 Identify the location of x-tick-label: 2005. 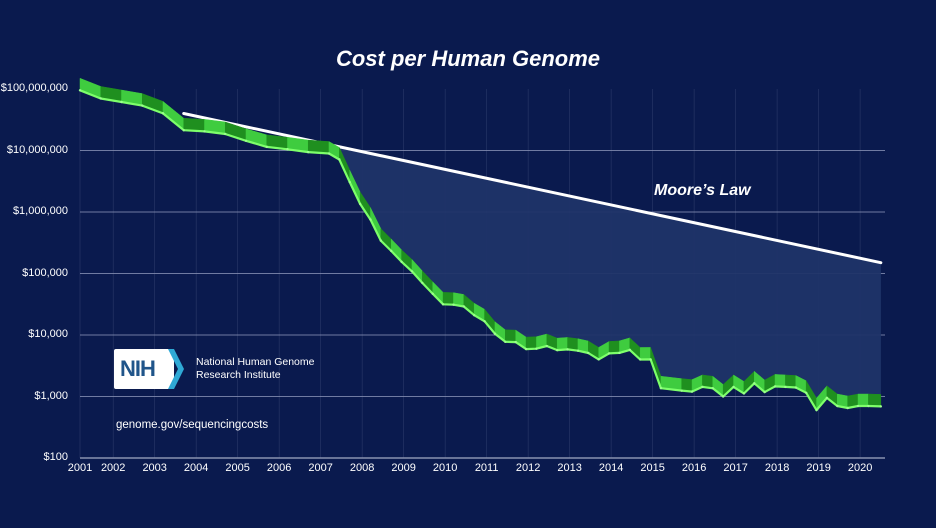
(237, 468).